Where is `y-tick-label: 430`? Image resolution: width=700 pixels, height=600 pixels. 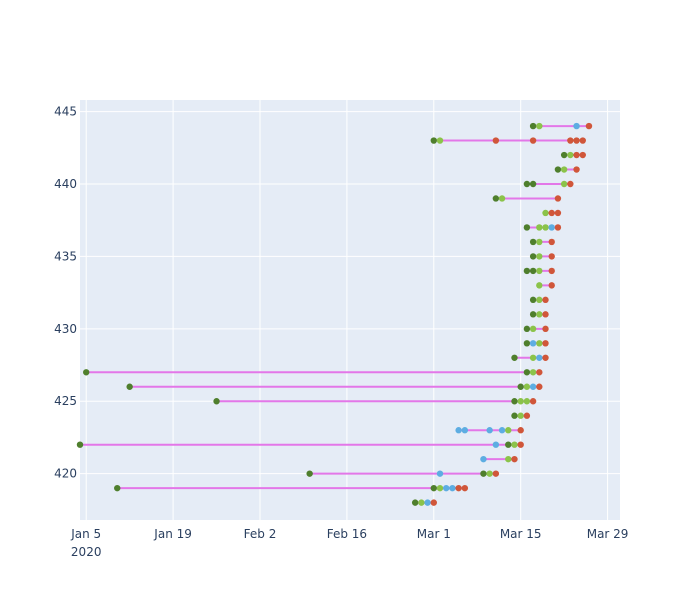
y-tick-label: 430 is located at coordinates (65, 329).